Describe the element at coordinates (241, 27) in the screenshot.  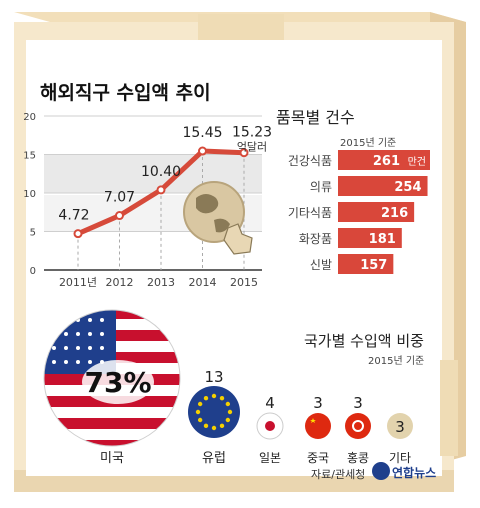
I see `tape-strip-top` at that location.